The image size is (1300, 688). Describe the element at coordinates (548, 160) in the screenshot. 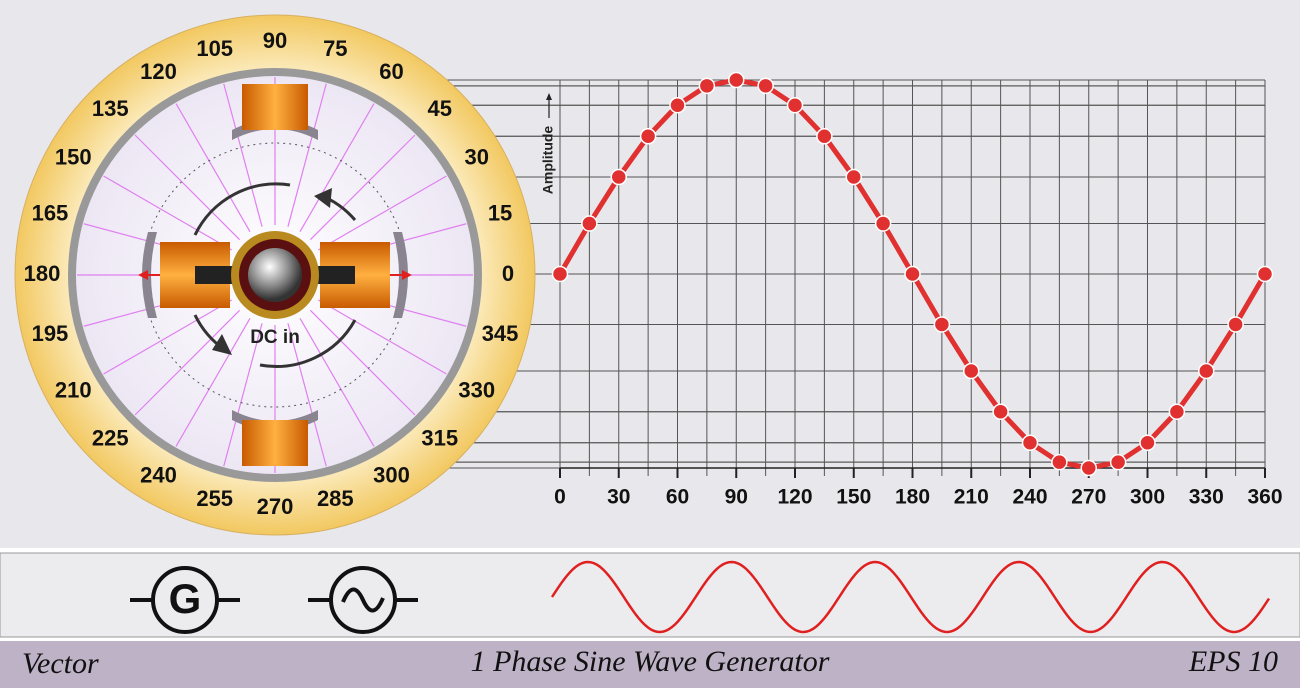

I see `y-axis-label: Amplitude` at that location.